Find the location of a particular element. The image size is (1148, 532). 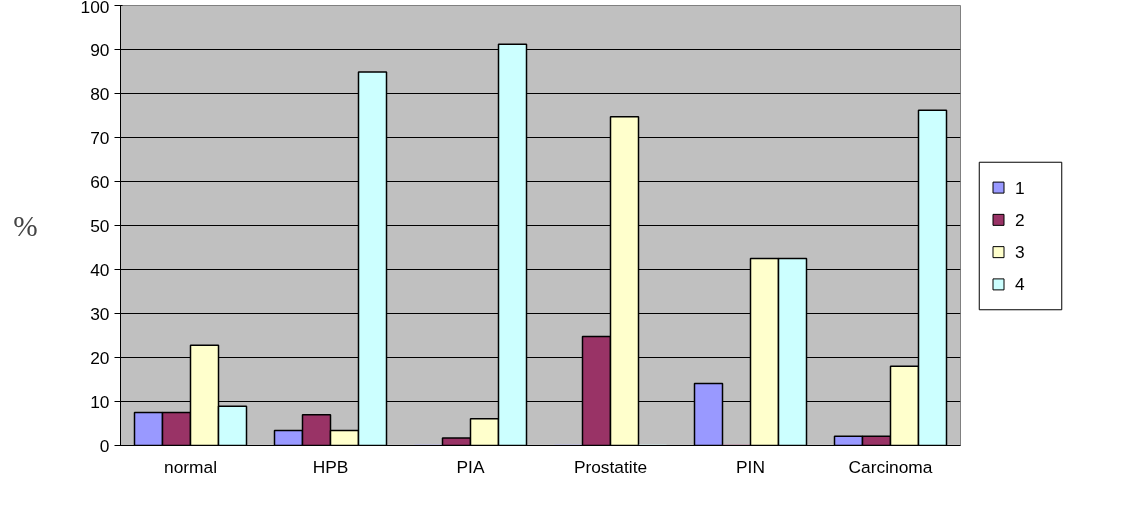

x-tick-label: PIN is located at coordinates (750, 466).